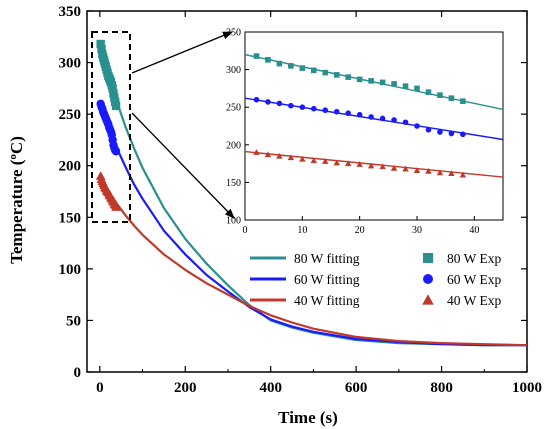  Describe the element at coordinates (183, 165) in the screenshot. I see `zoom-arrow-lower` at that location.